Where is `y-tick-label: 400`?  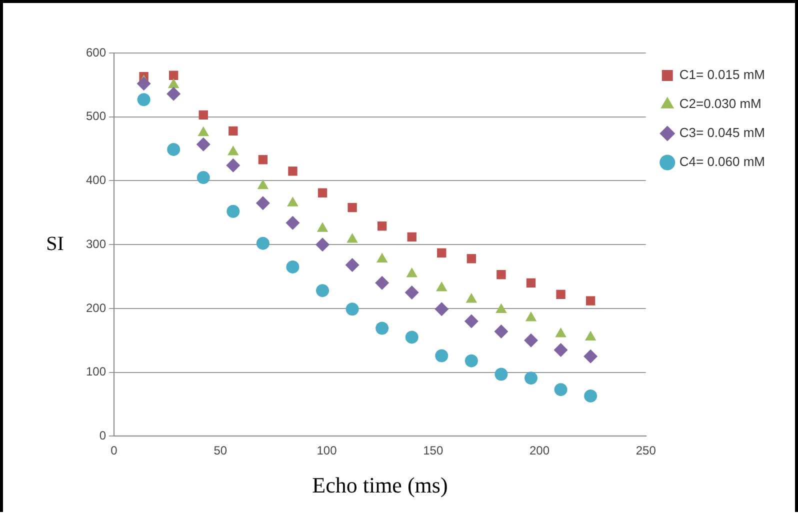
y-tick-label: 400 is located at coordinates (96, 180).